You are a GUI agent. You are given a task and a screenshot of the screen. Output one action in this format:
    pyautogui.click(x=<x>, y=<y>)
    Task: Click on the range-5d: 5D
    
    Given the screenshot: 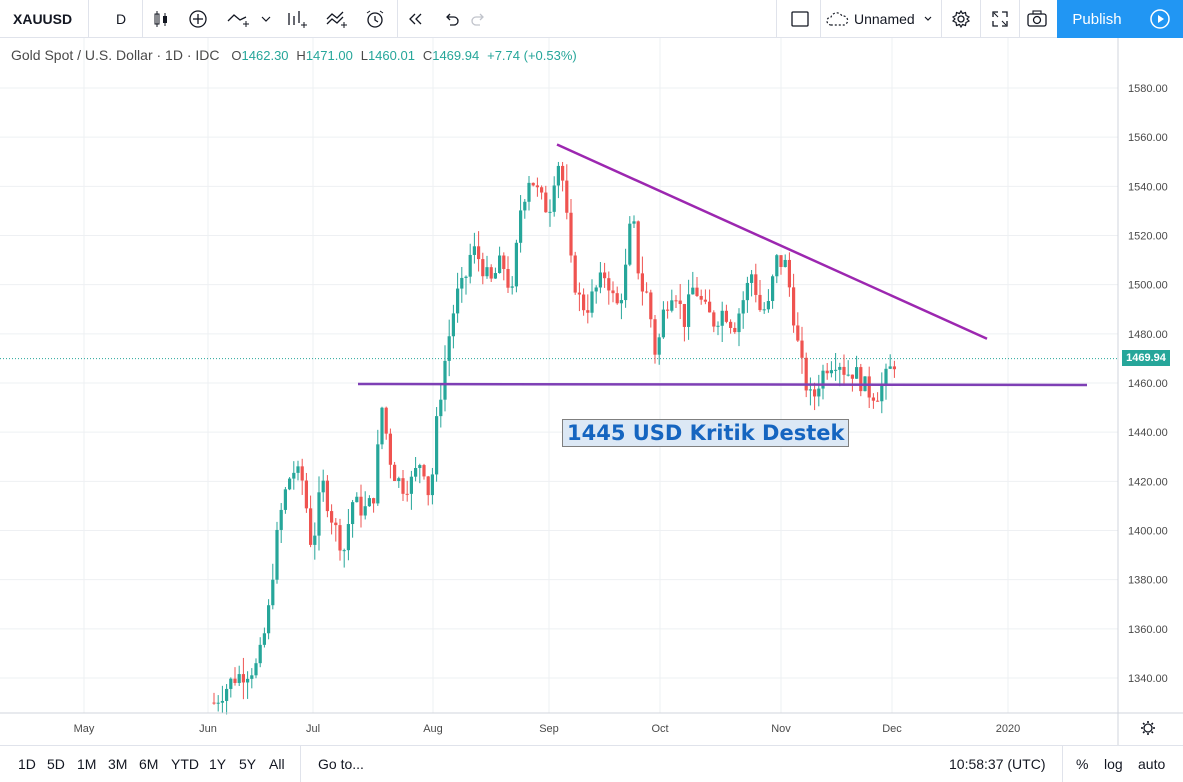 What is the action you would take?
    pyautogui.click(x=56, y=764)
    